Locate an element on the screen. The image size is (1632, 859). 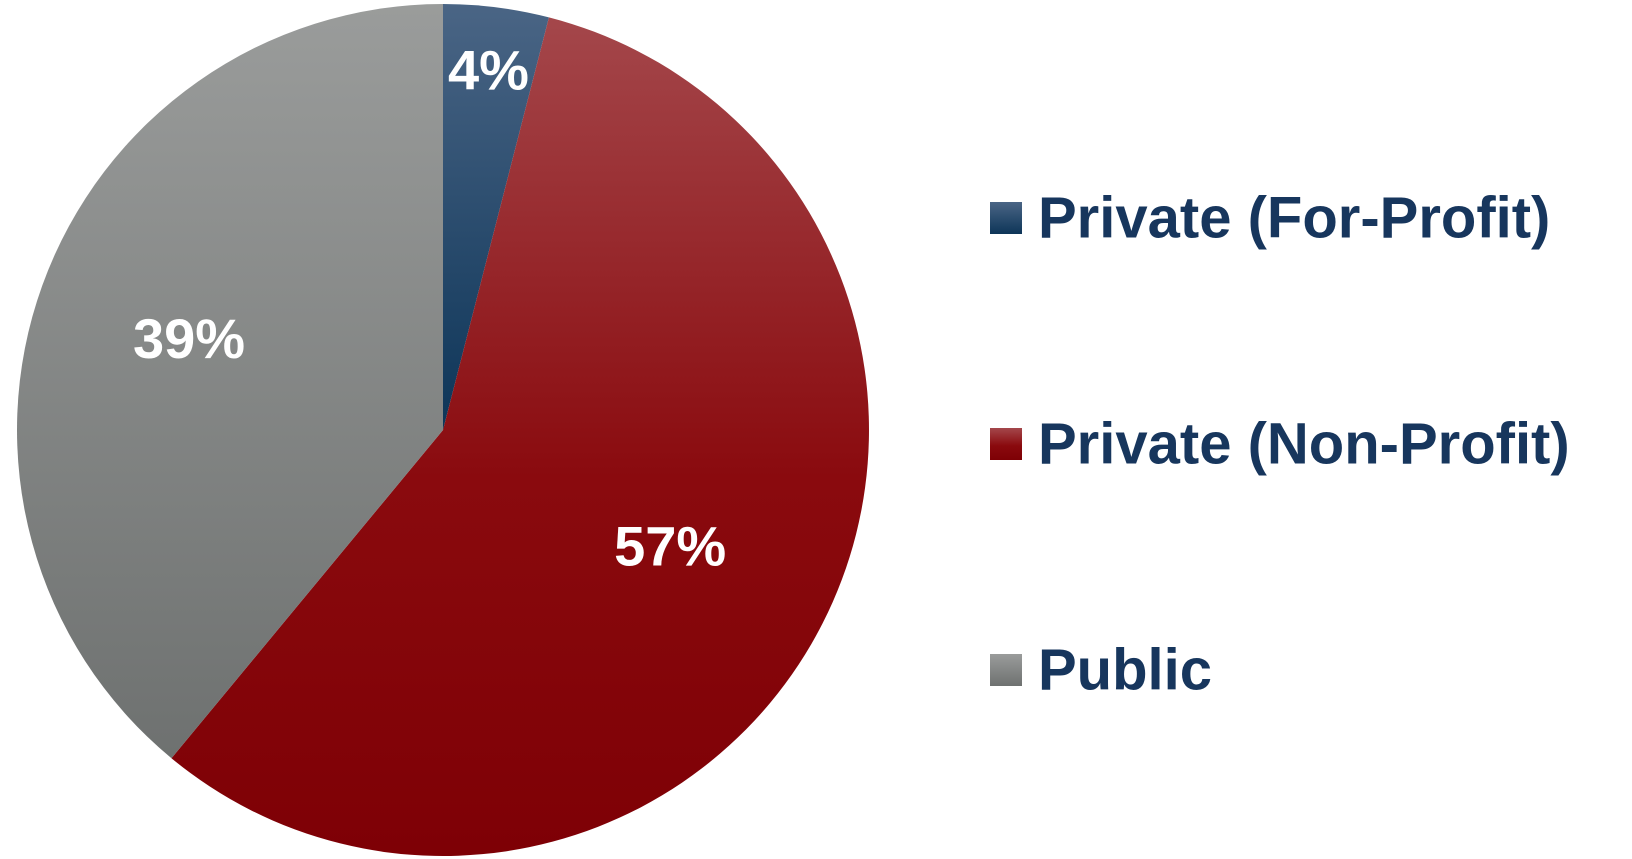
legend-swatch-public is located at coordinates (1006, 670).